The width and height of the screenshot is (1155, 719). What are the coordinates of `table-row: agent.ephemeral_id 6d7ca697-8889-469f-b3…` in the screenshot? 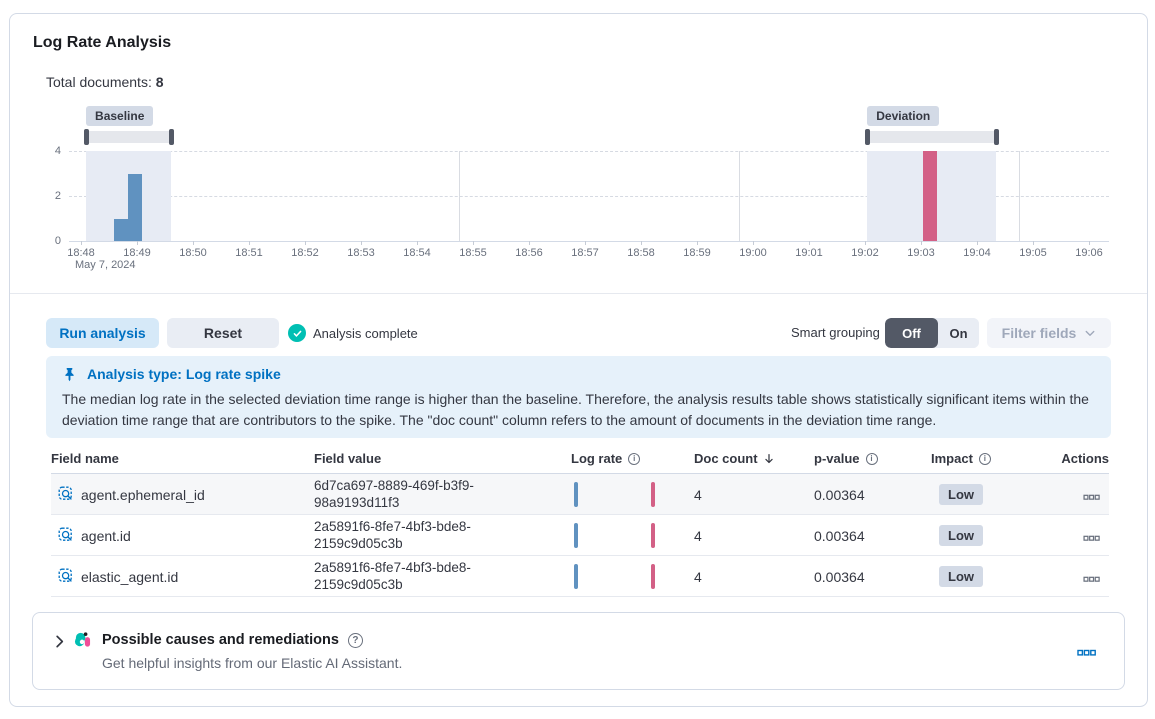 It's located at (580, 494).